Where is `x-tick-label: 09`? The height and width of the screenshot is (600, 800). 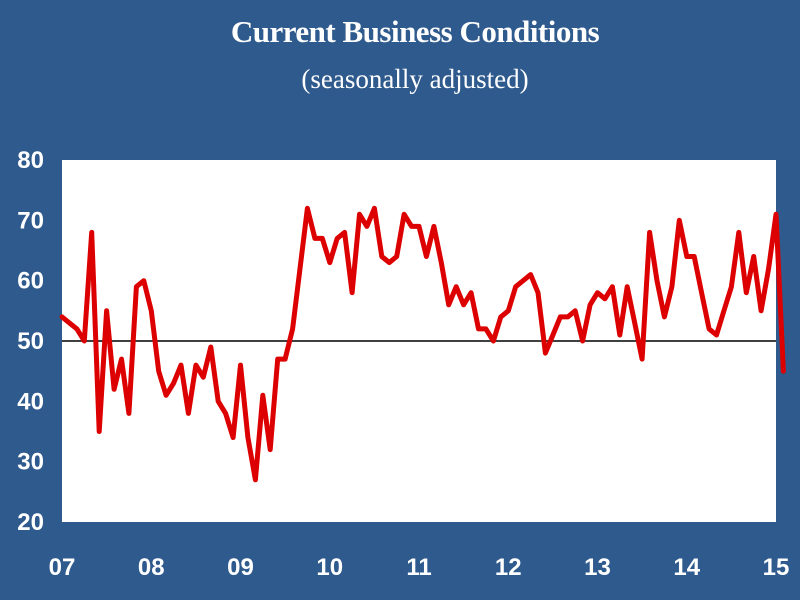 x-tick-label: 09 is located at coordinates (240, 567).